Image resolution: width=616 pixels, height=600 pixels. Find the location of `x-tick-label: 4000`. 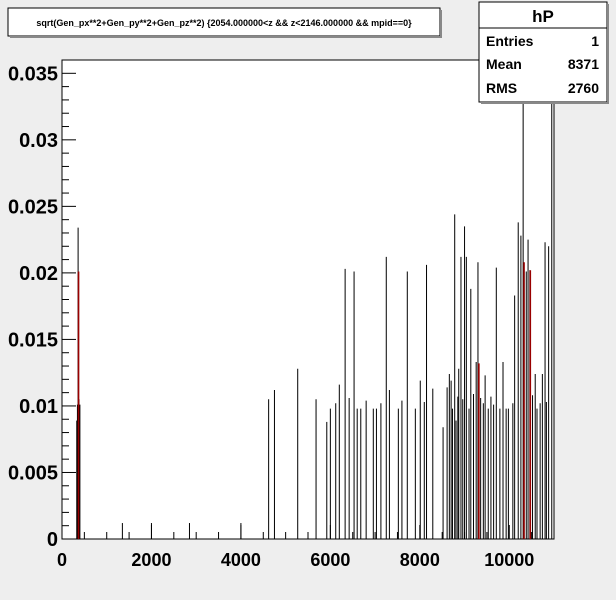

x-tick-label: 4000 is located at coordinates (241, 560).